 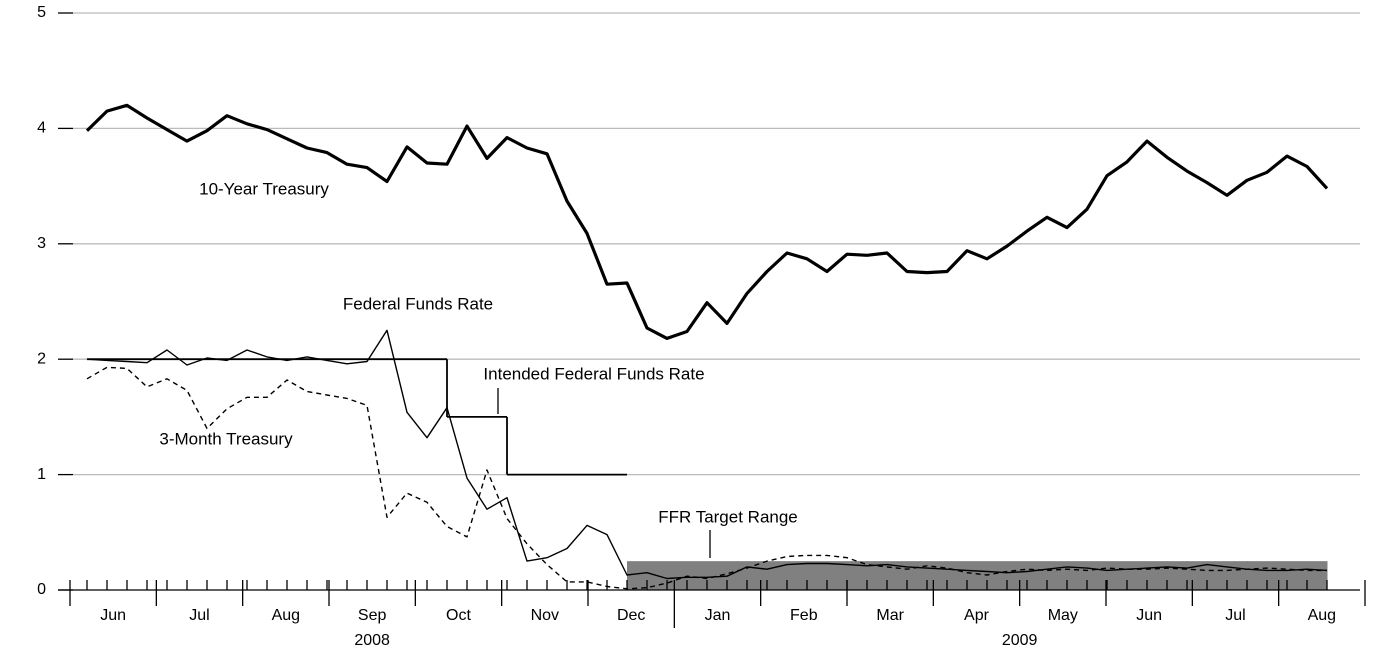 What do you see at coordinates (1063, 615) in the screenshot?
I see `x-tick-label: May` at bounding box center [1063, 615].